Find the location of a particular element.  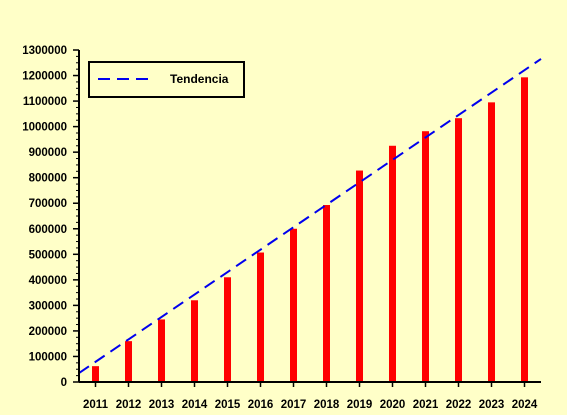

x-tick-label: 2013 is located at coordinates (162, 405).